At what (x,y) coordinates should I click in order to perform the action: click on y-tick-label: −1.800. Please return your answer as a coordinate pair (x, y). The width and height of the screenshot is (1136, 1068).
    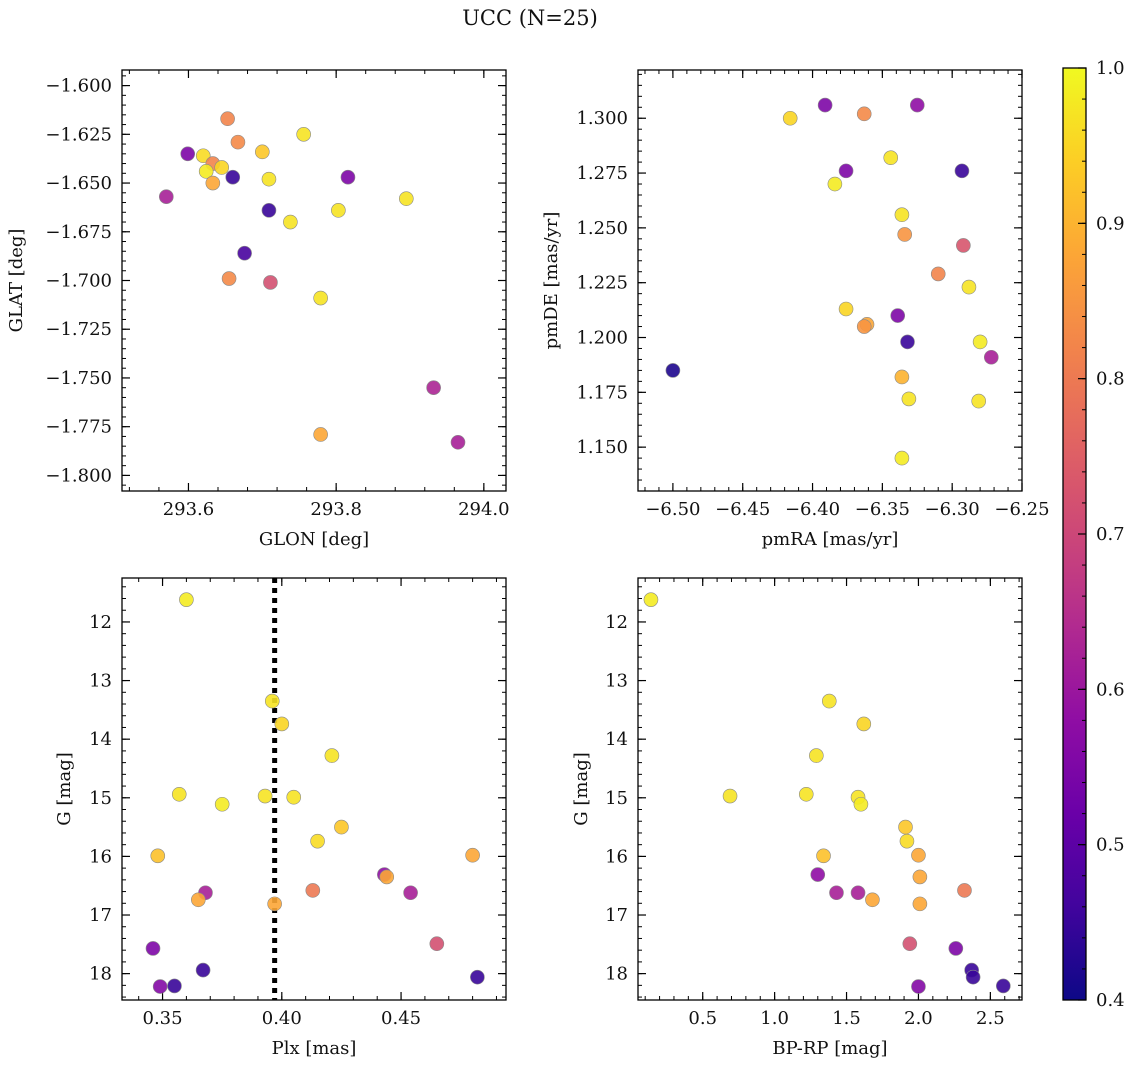
    Looking at the image, I should click on (78, 475).